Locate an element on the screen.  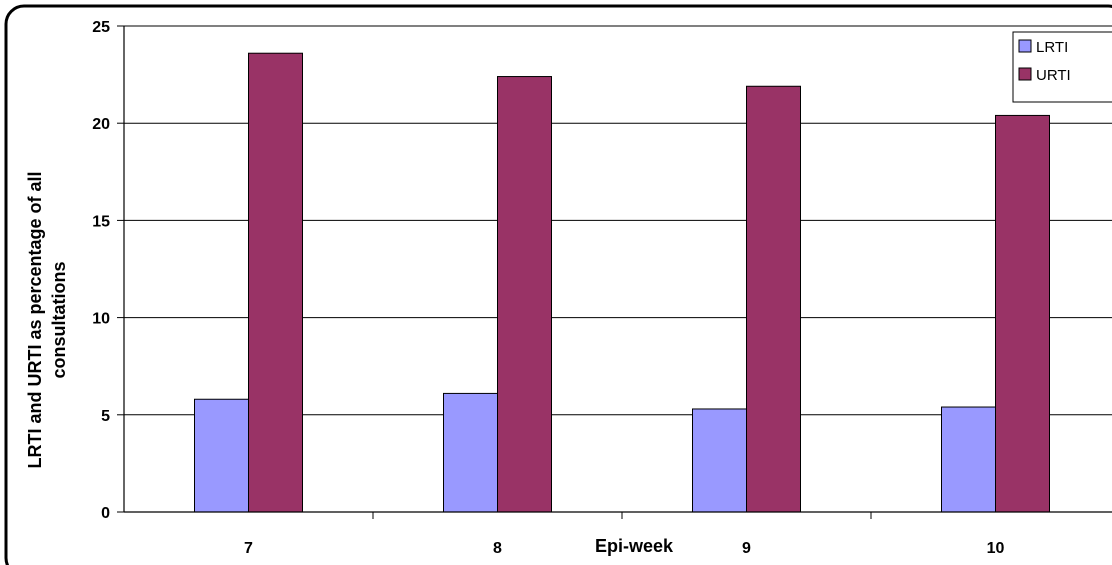
legend: LRTI URTI is located at coordinates (1062, 67).